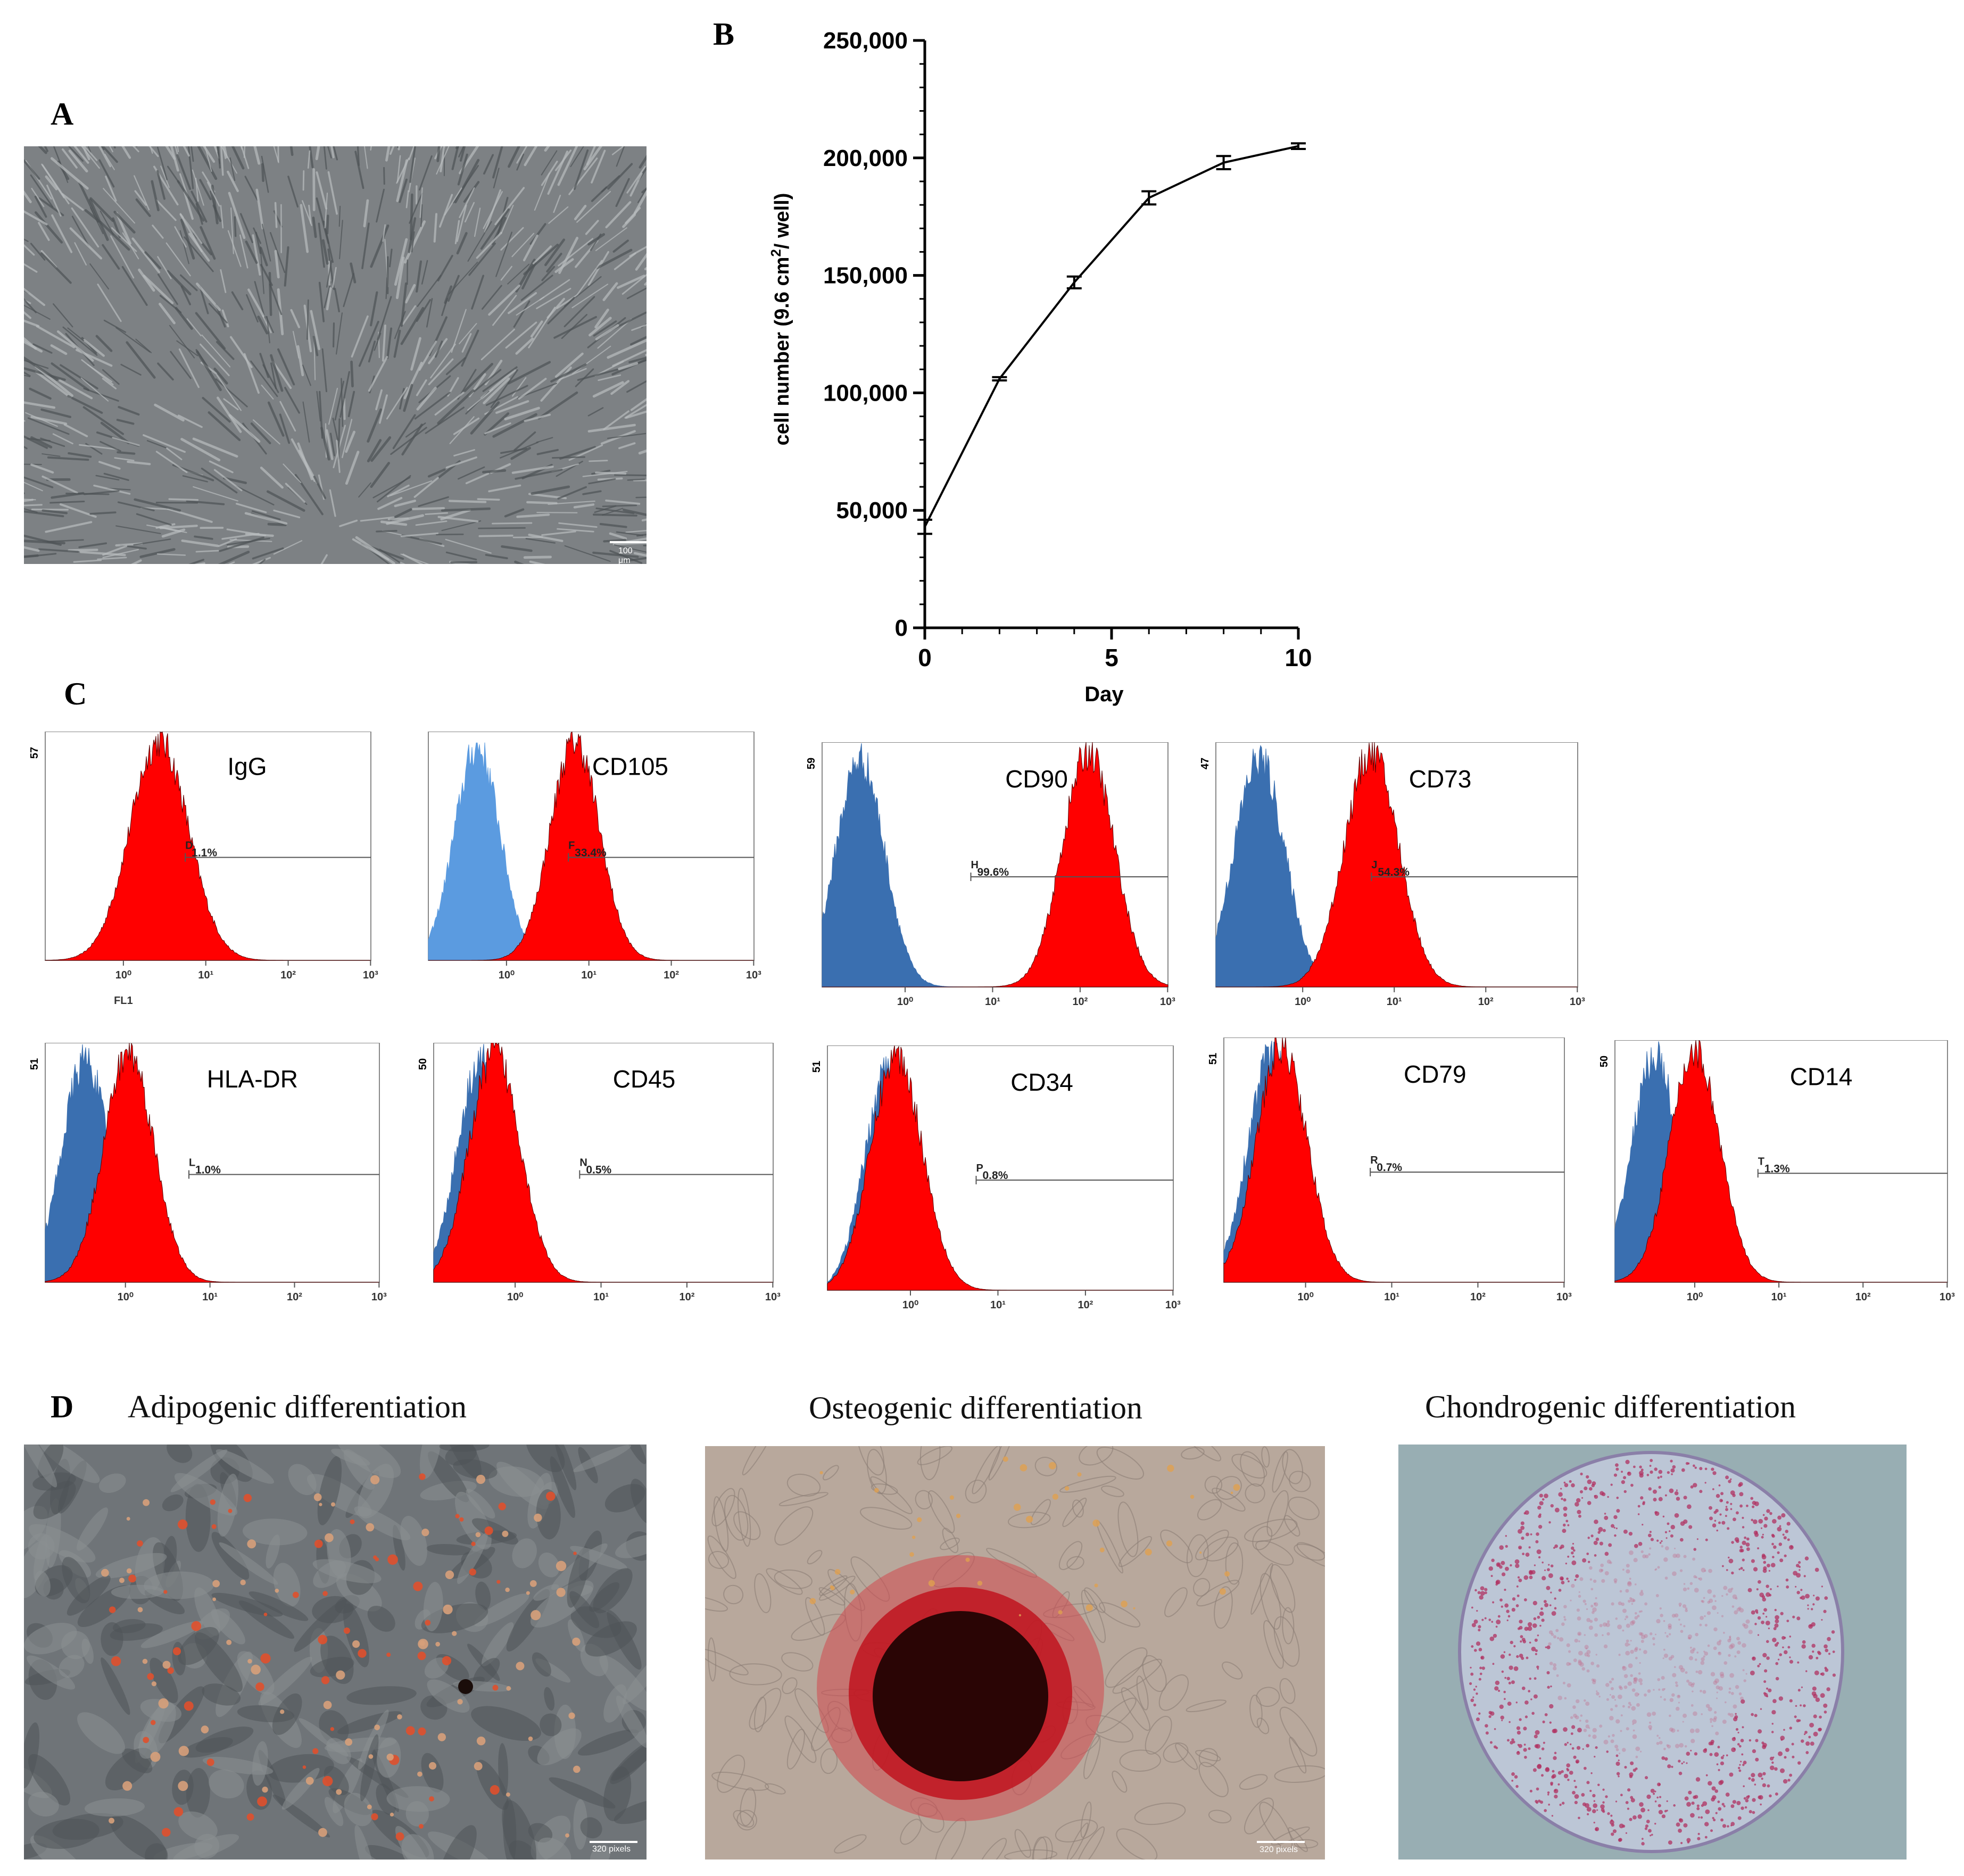 This screenshot has height=1876, width=1964. I want to click on marker-label: HLA-DR, so click(252, 1079).